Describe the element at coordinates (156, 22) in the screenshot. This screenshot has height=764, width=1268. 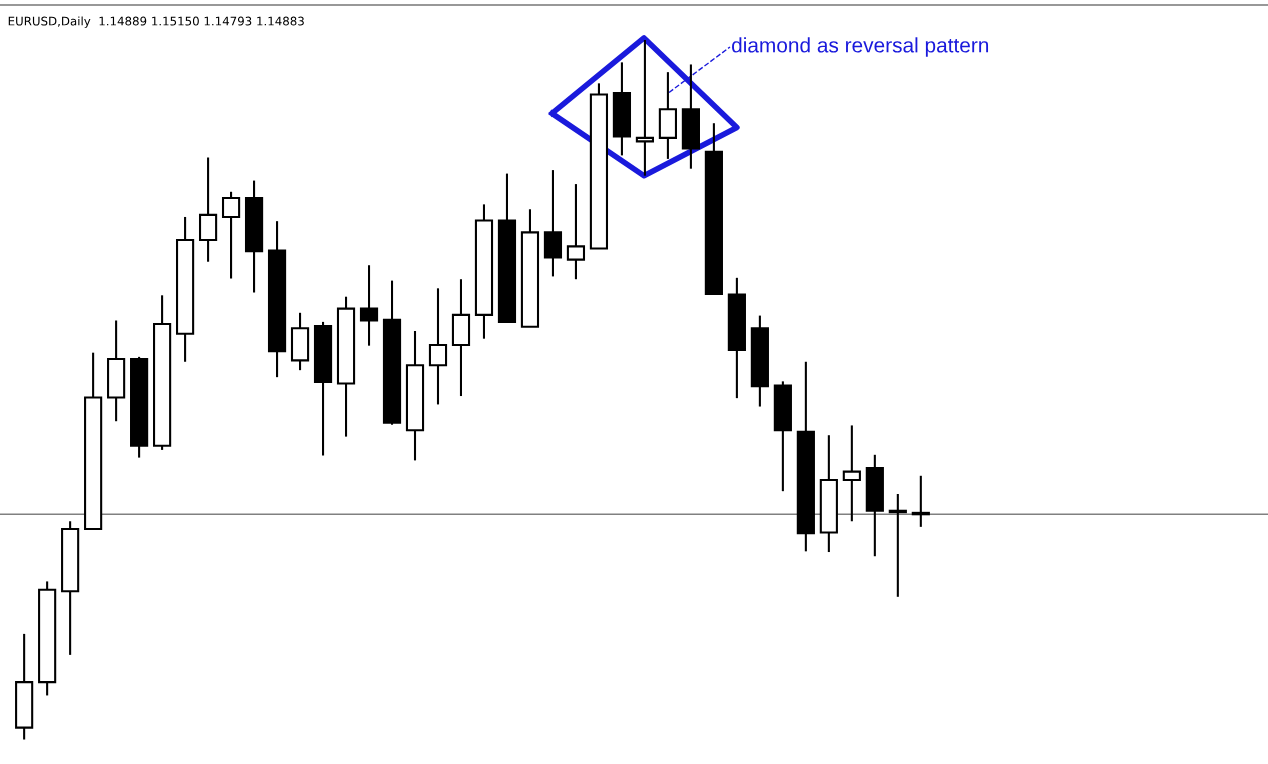
I see `chart-title: EURUSD,Daily 1.14889 1.15150 1.14793 1.14883` at that location.